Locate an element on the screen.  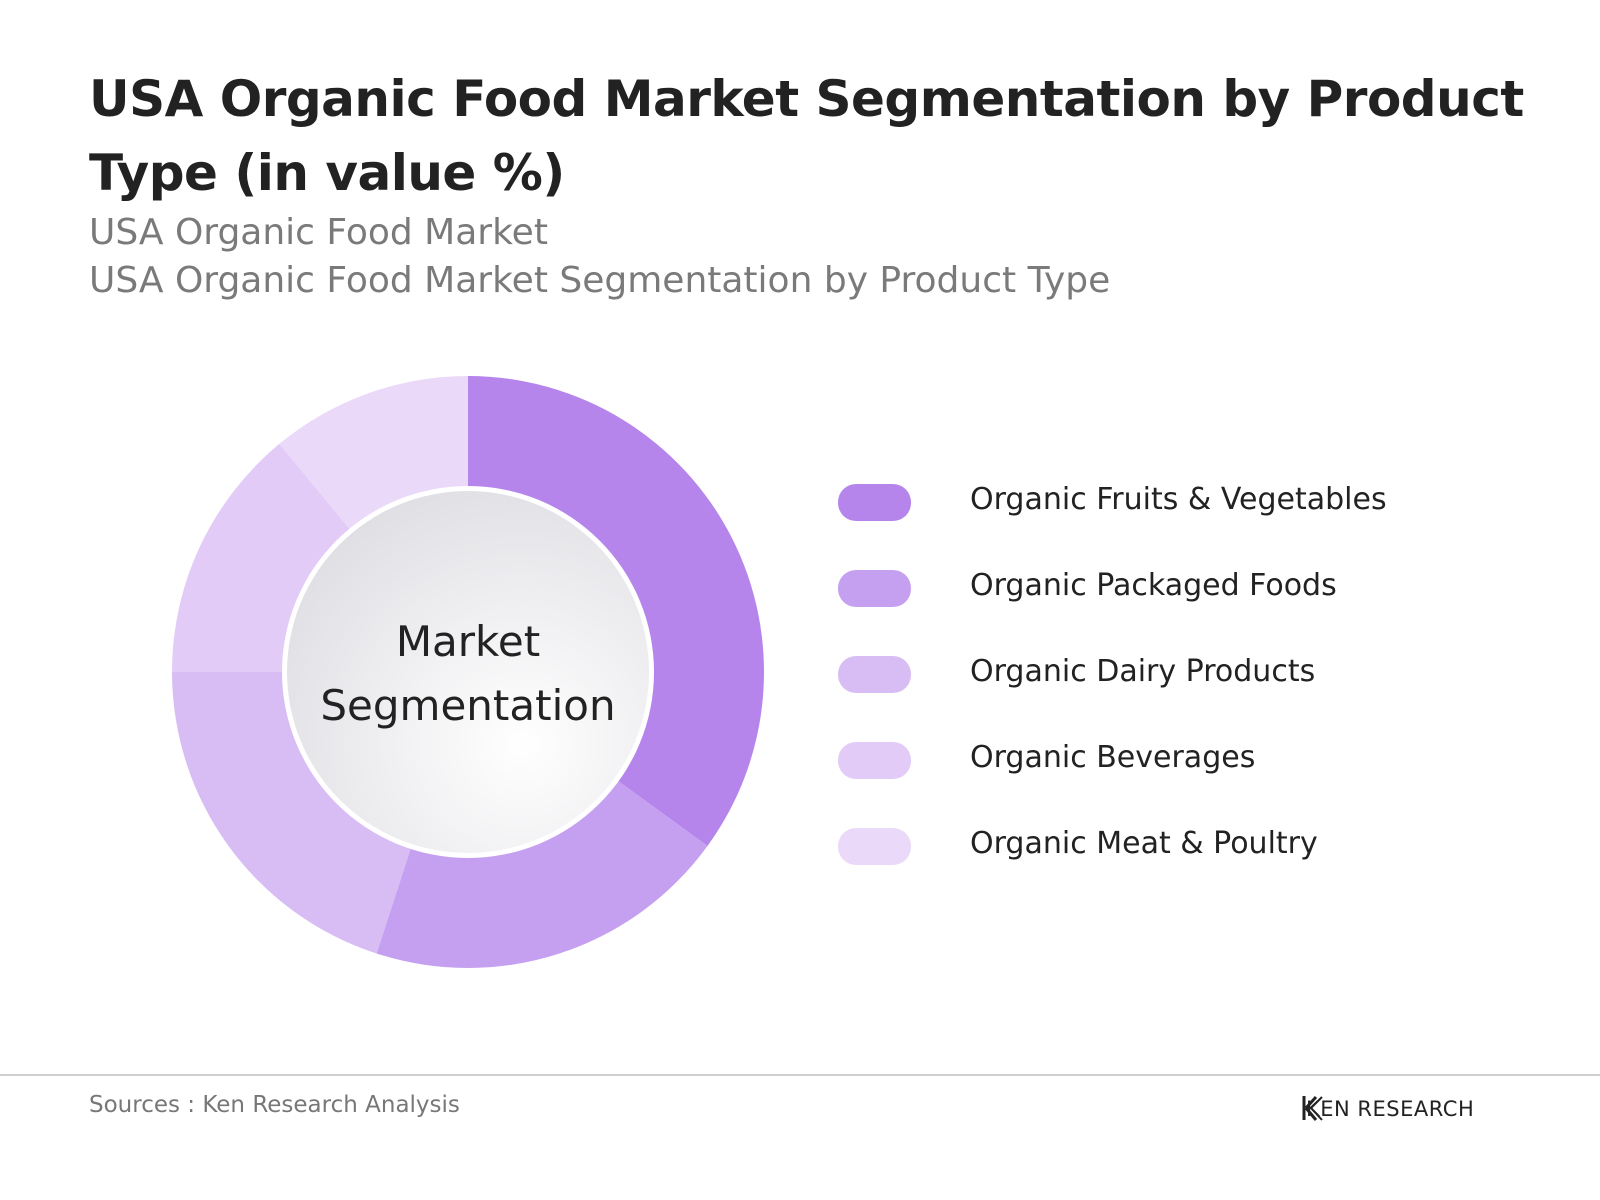
ken-research-logo-icon is located at coordinates (1312, 1108).